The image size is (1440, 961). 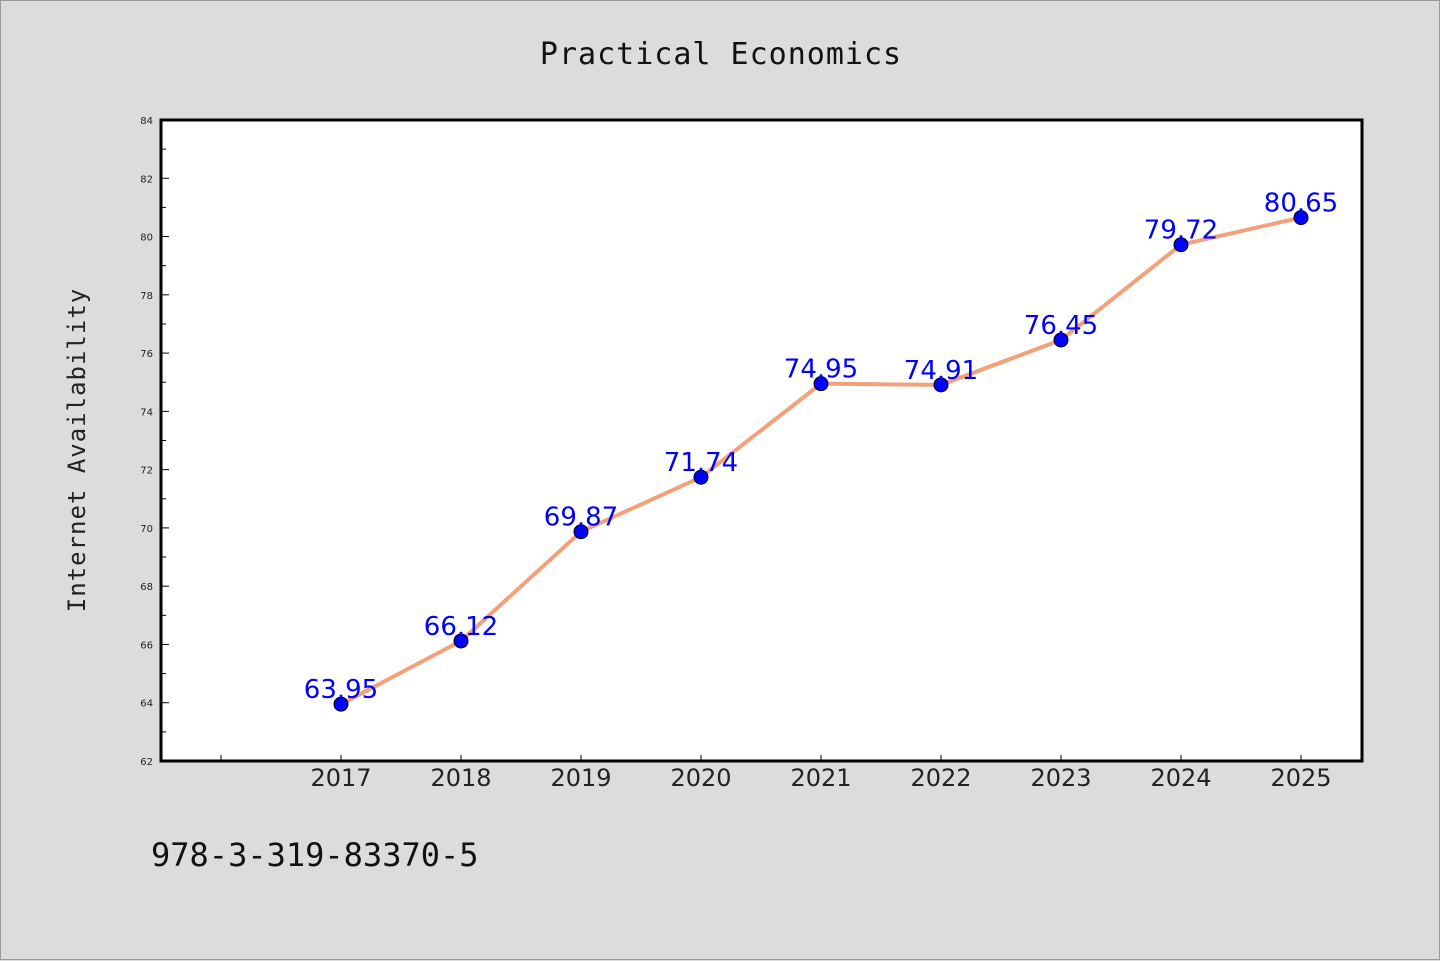 I want to click on x-axis: 2017 2018 2019 2020 2021 2022 2023 2024 2025, so click(x=776, y=773).